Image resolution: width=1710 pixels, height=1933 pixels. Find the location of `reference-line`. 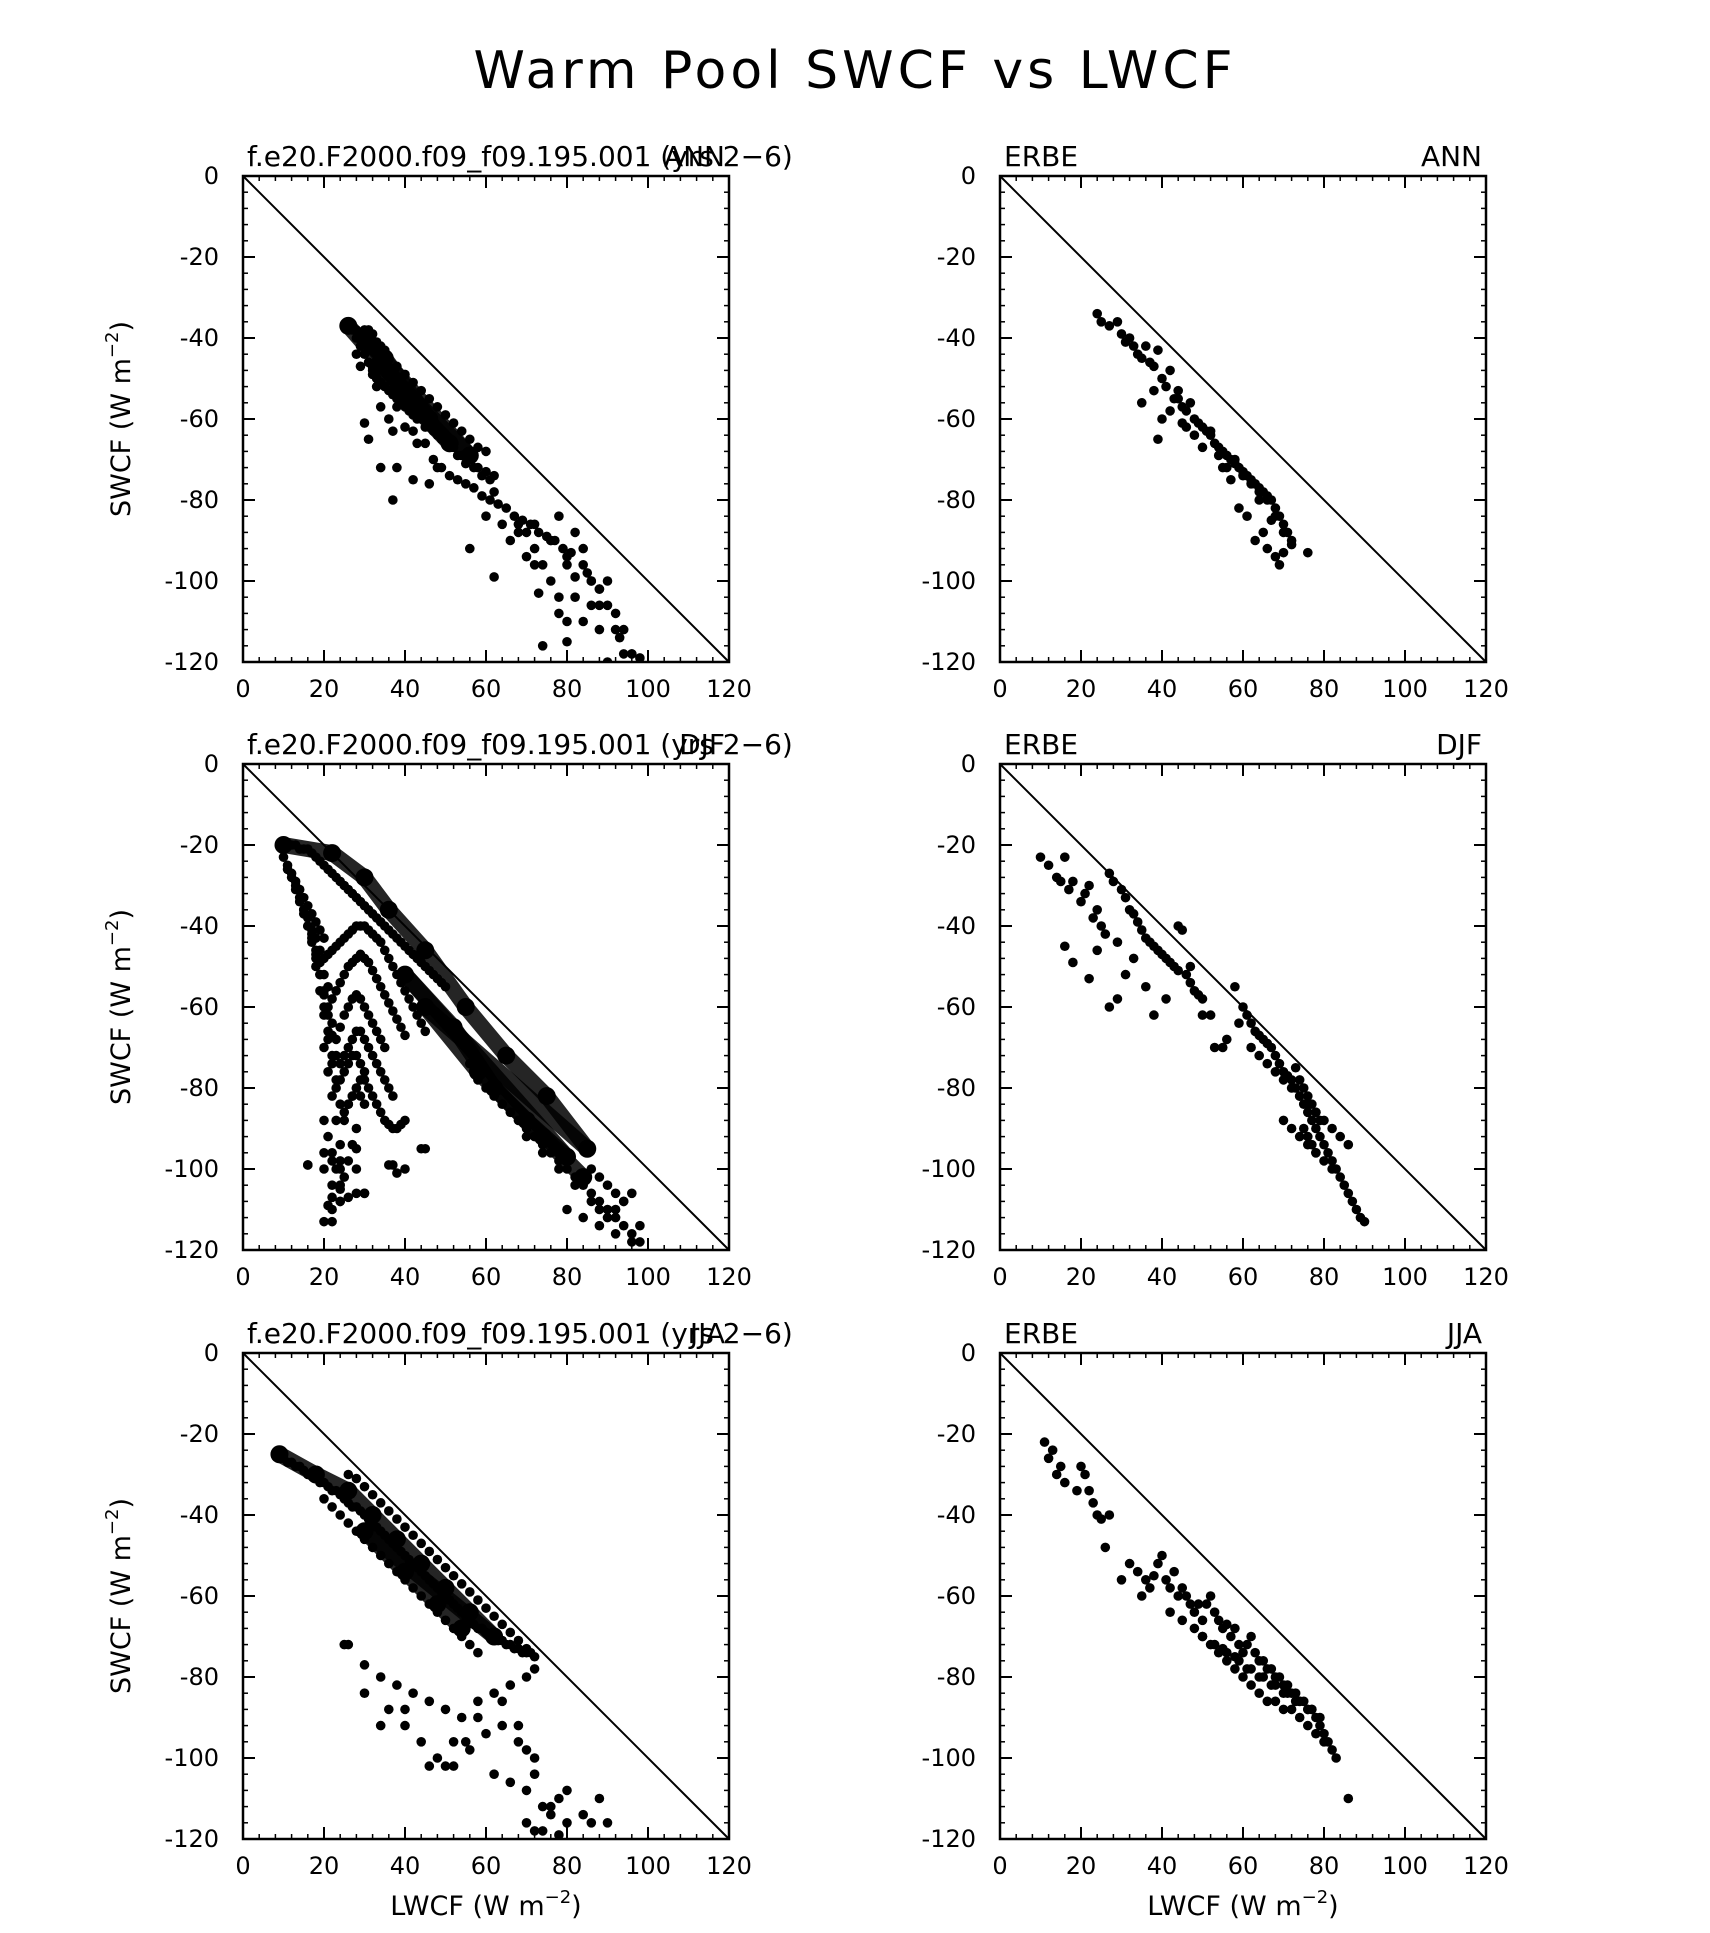

reference-line is located at coordinates (486, 1007).